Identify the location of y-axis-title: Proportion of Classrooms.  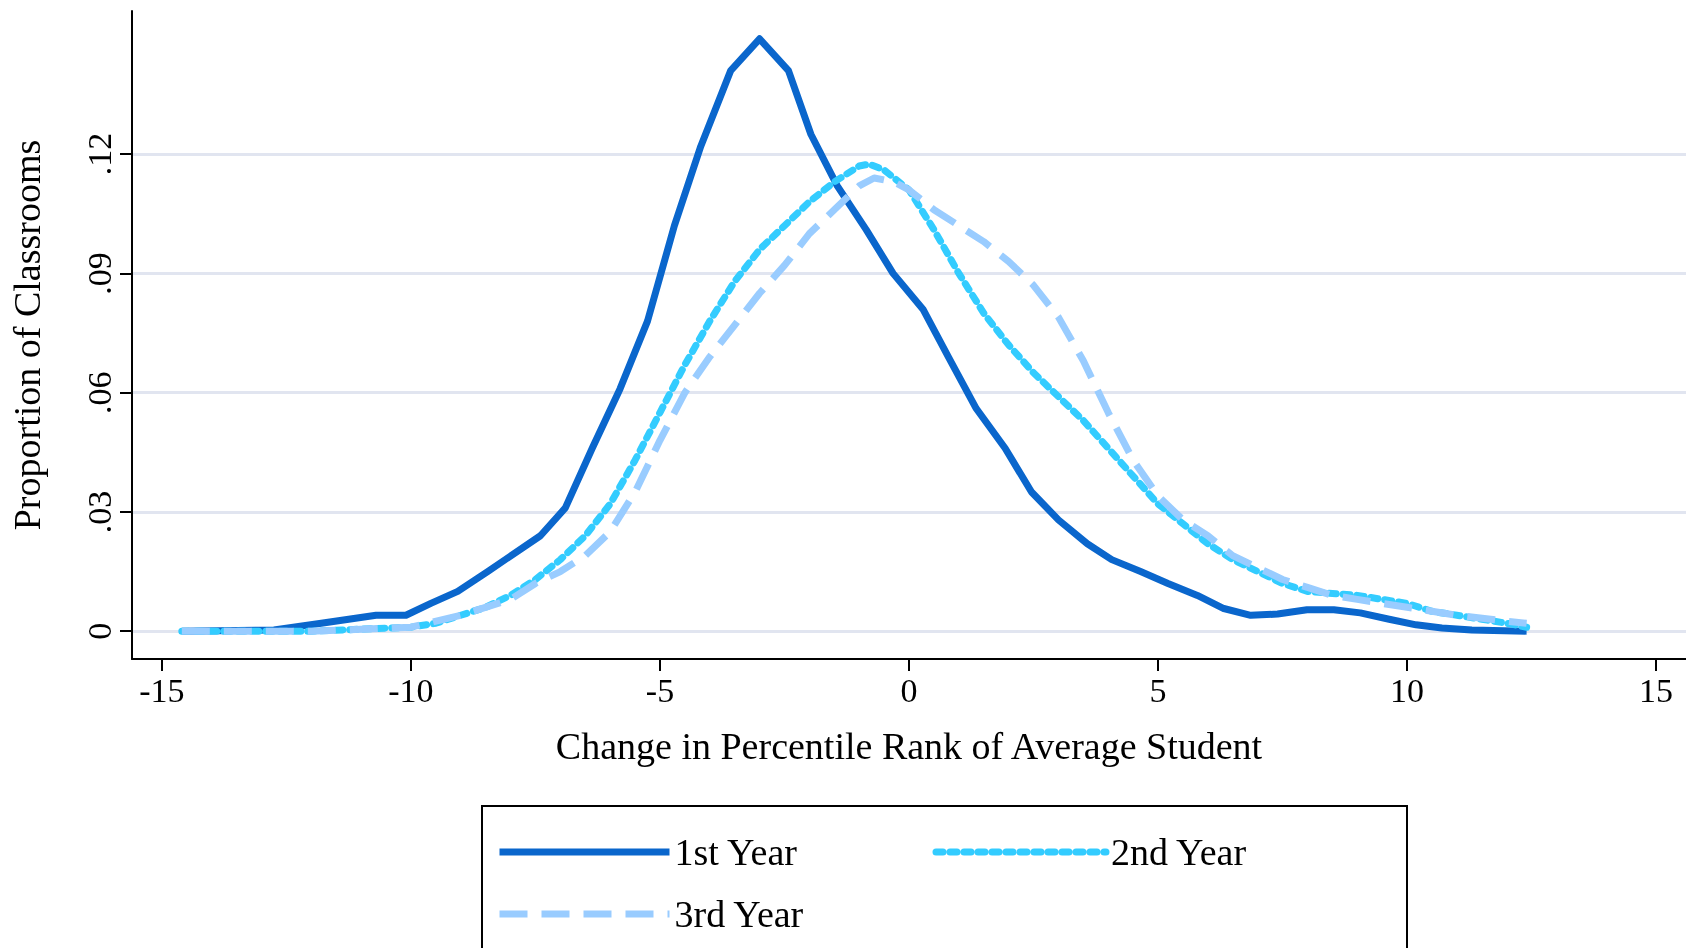
(27, 335).